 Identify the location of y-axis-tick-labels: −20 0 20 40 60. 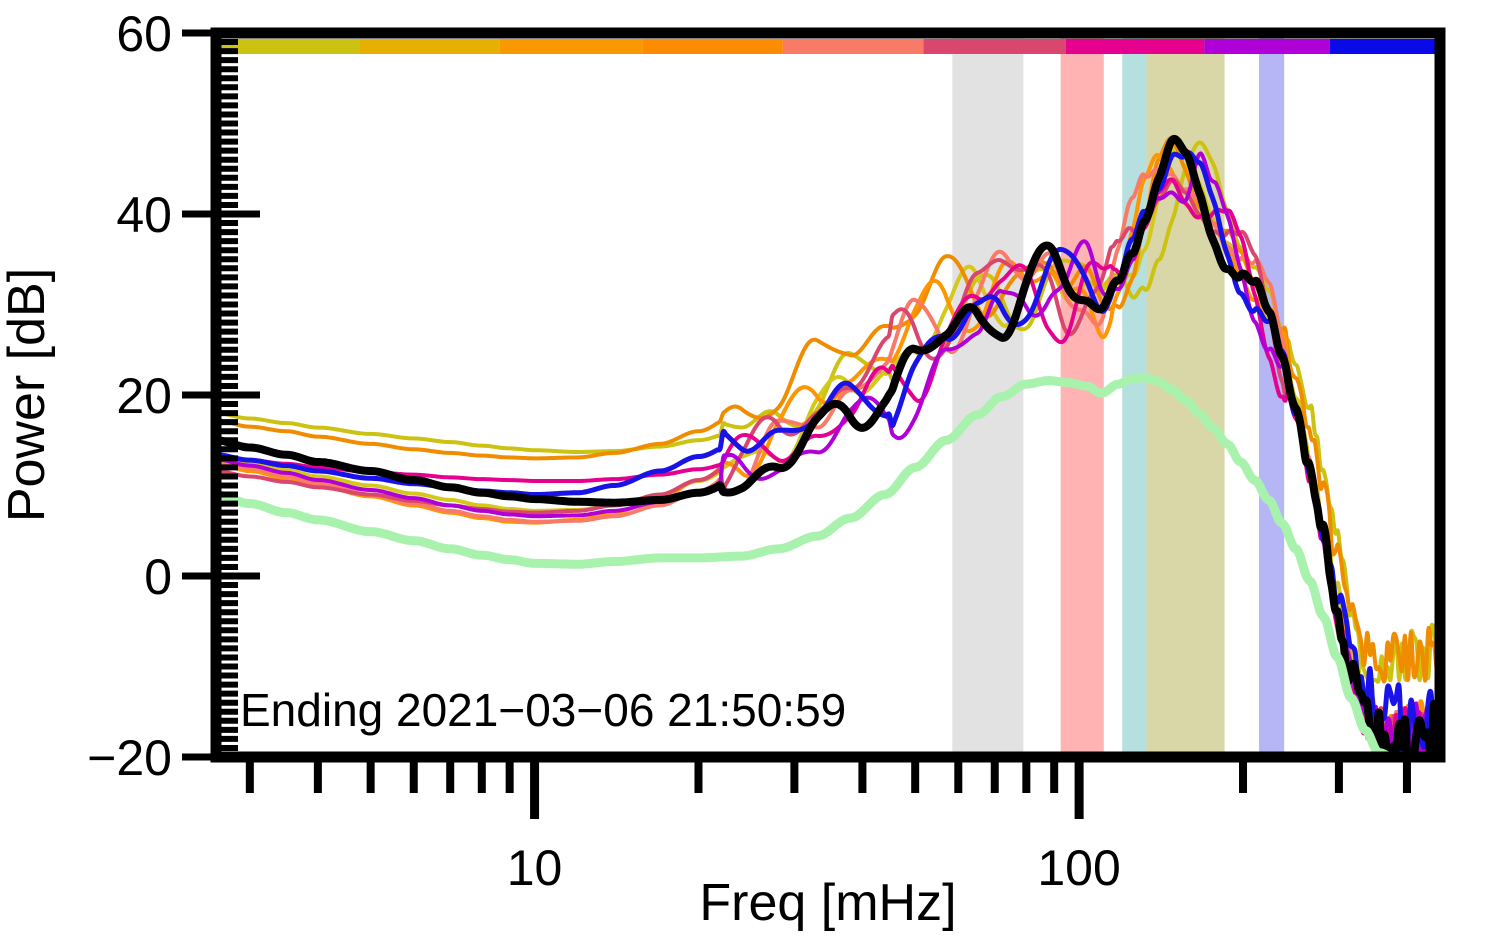
(129, 396).